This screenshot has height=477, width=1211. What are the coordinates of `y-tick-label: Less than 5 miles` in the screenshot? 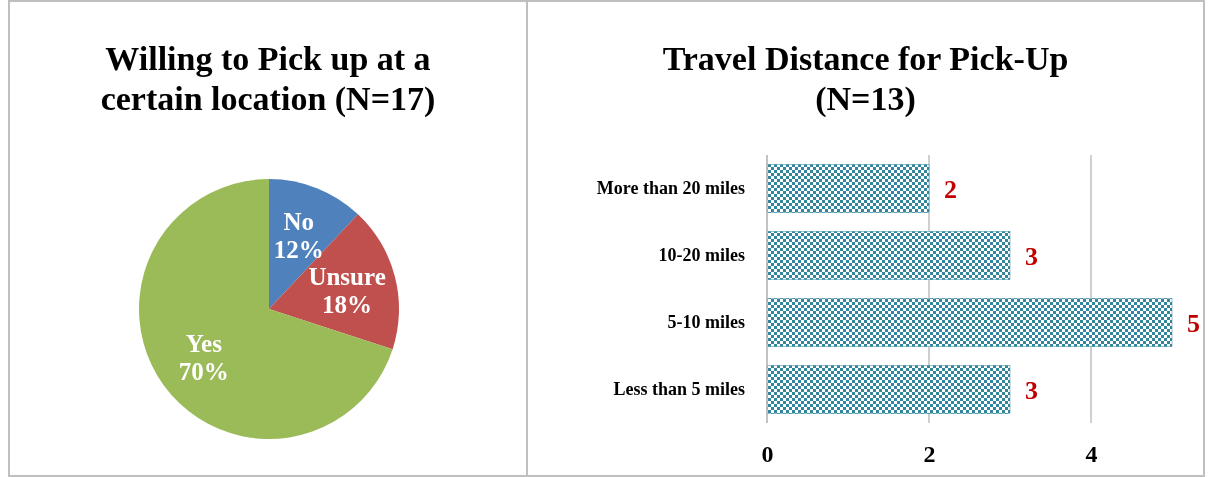 It's located at (679, 389).